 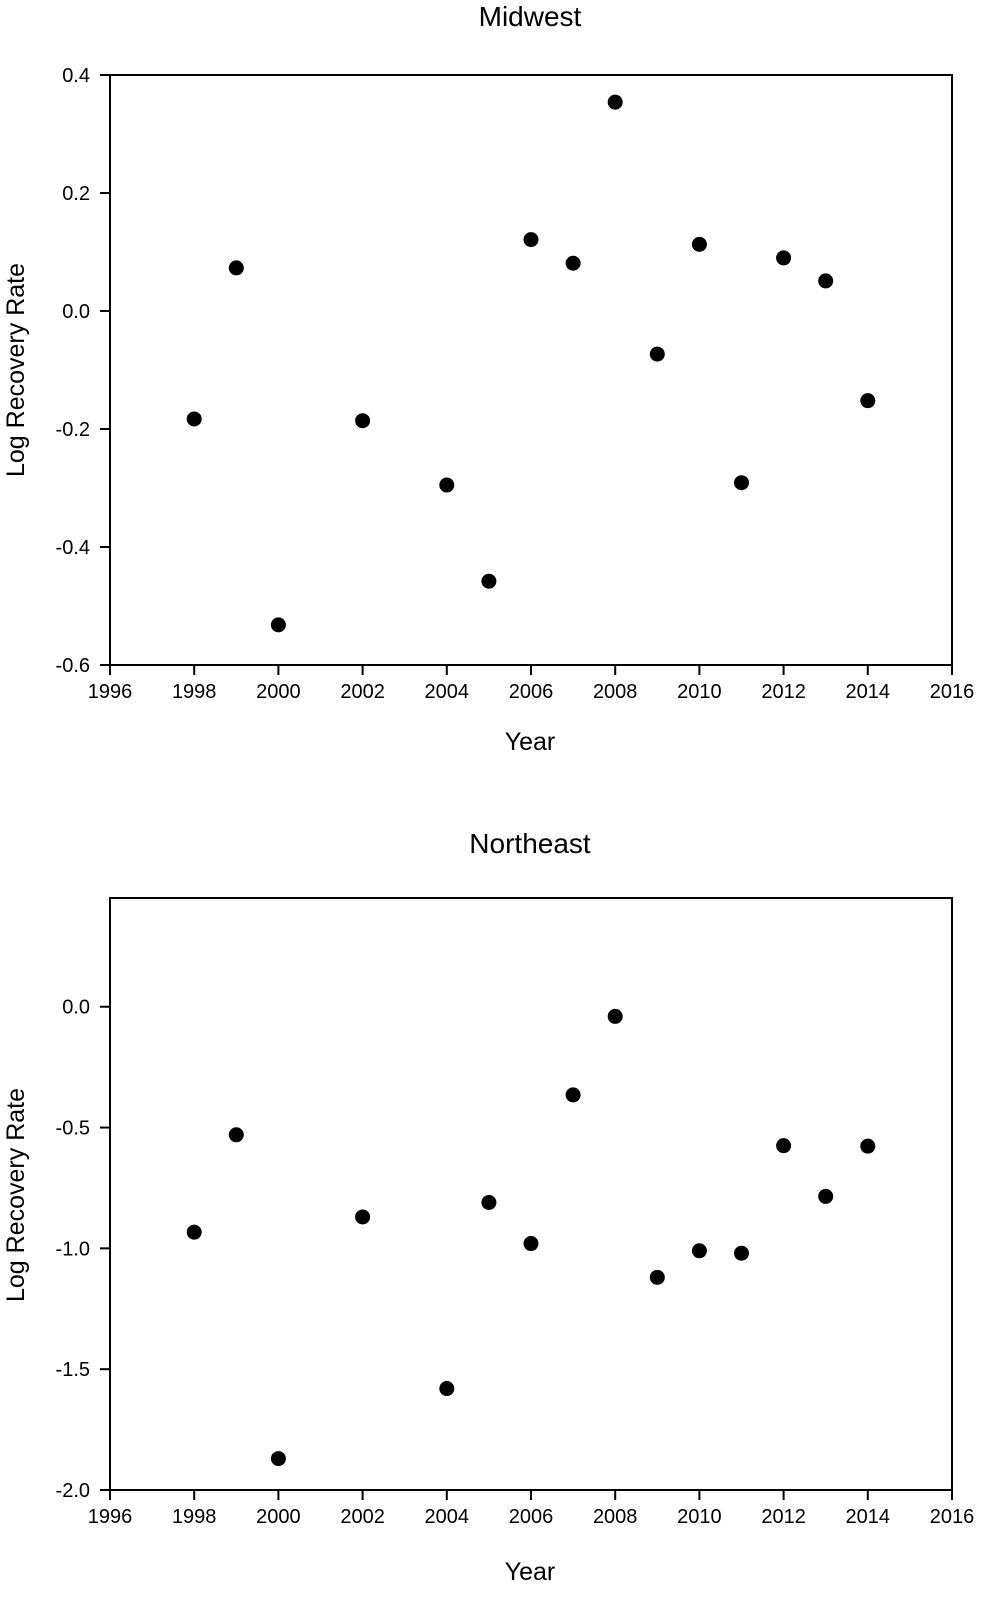 I want to click on chart-title: Northeast, so click(x=530, y=843).